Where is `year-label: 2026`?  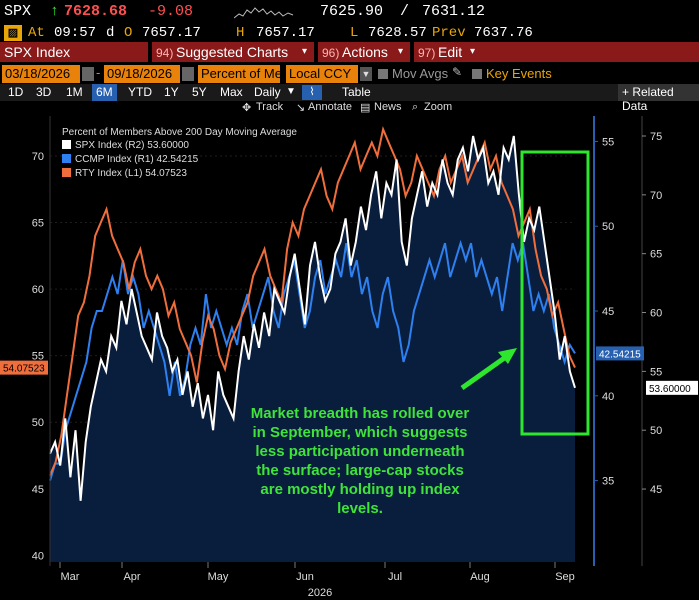
year-label: 2026 is located at coordinates (320, 593).